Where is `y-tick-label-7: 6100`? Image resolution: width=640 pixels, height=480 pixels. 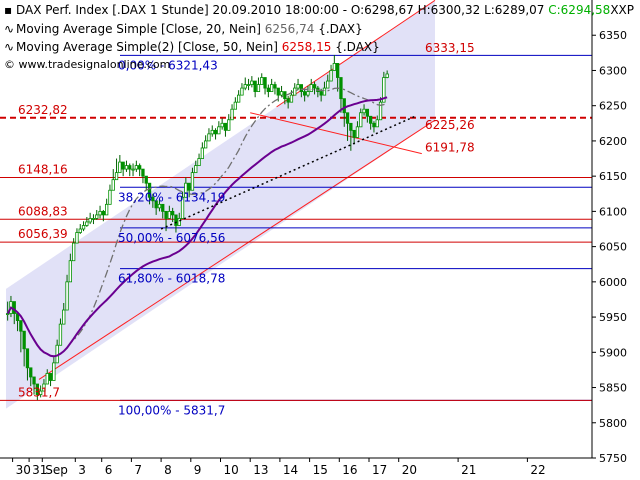
y-tick-label-7: 6100 is located at coordinates (613, 211).